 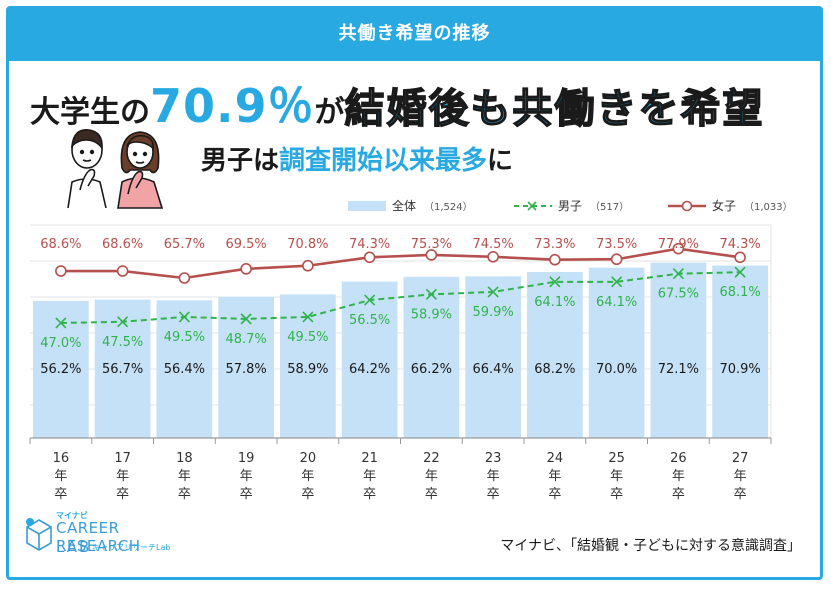 What do you see at coordinates (404, 206) in the screenshot?
I see `legend-total-label: 全体` at bounding box center [404, 206].